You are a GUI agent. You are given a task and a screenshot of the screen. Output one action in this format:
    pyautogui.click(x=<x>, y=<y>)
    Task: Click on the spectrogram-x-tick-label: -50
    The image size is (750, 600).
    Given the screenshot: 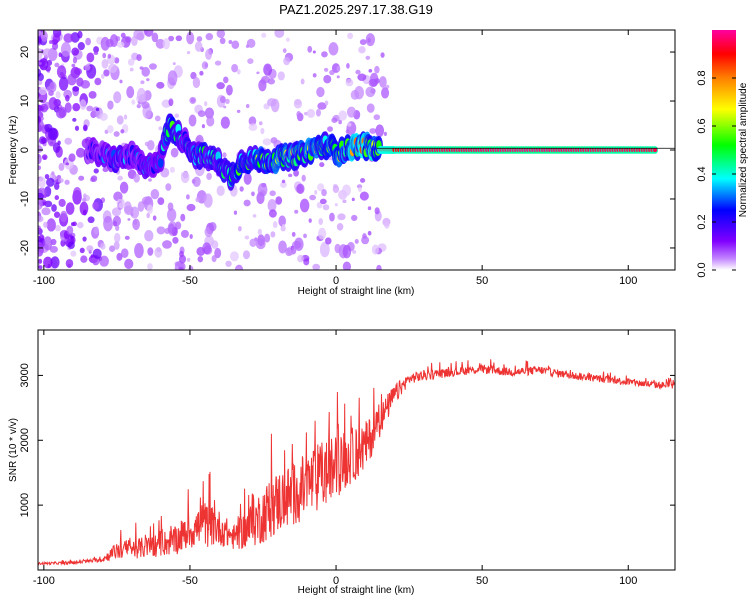 What is the action you would take?
    pyautogui.click(x=190, y=281)
    